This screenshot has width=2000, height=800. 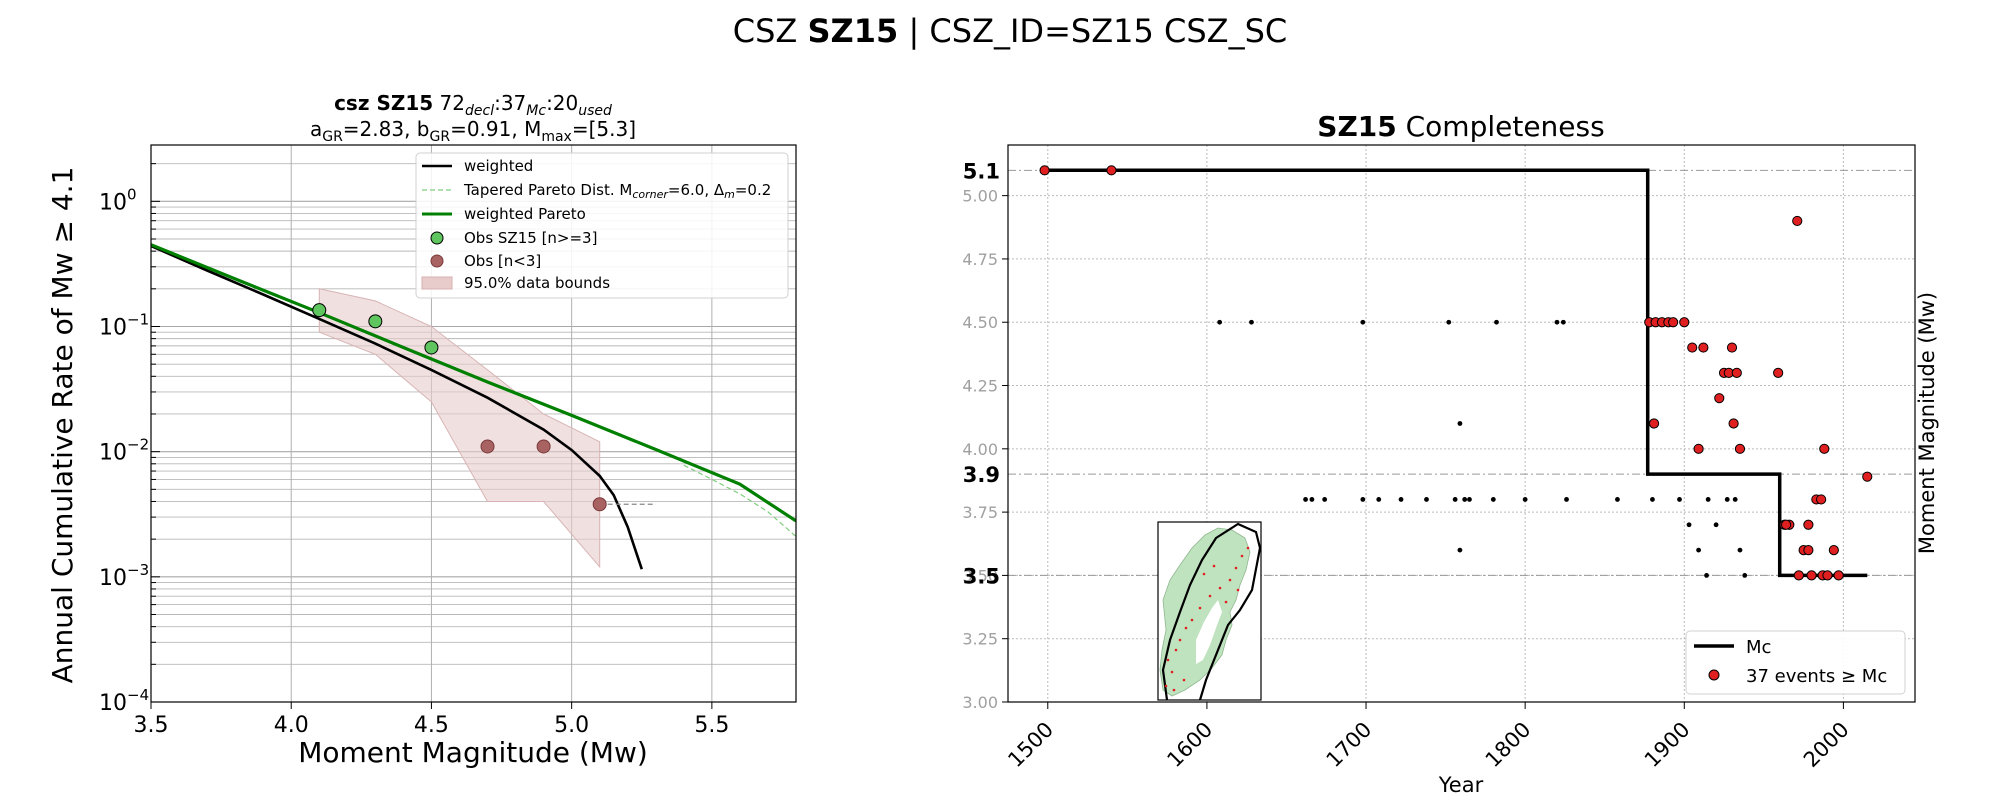 I want to click on gr-y-tick-label: 10⁻⁴, so click(x=124, y=701).